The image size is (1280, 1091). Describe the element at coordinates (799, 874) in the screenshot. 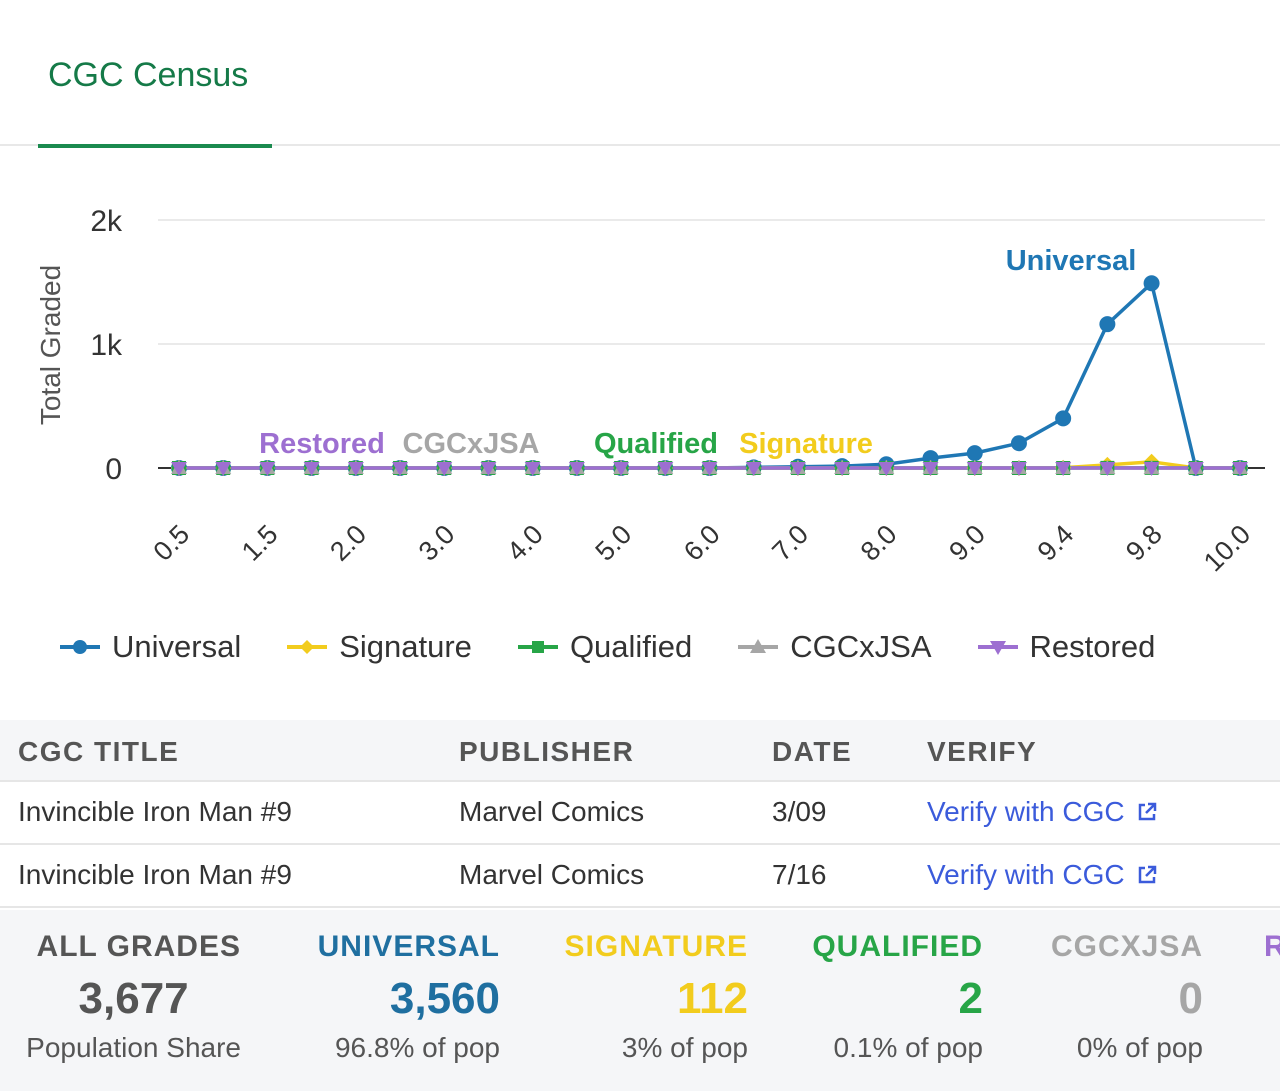

I see `cell-date: 7/16` at that location.